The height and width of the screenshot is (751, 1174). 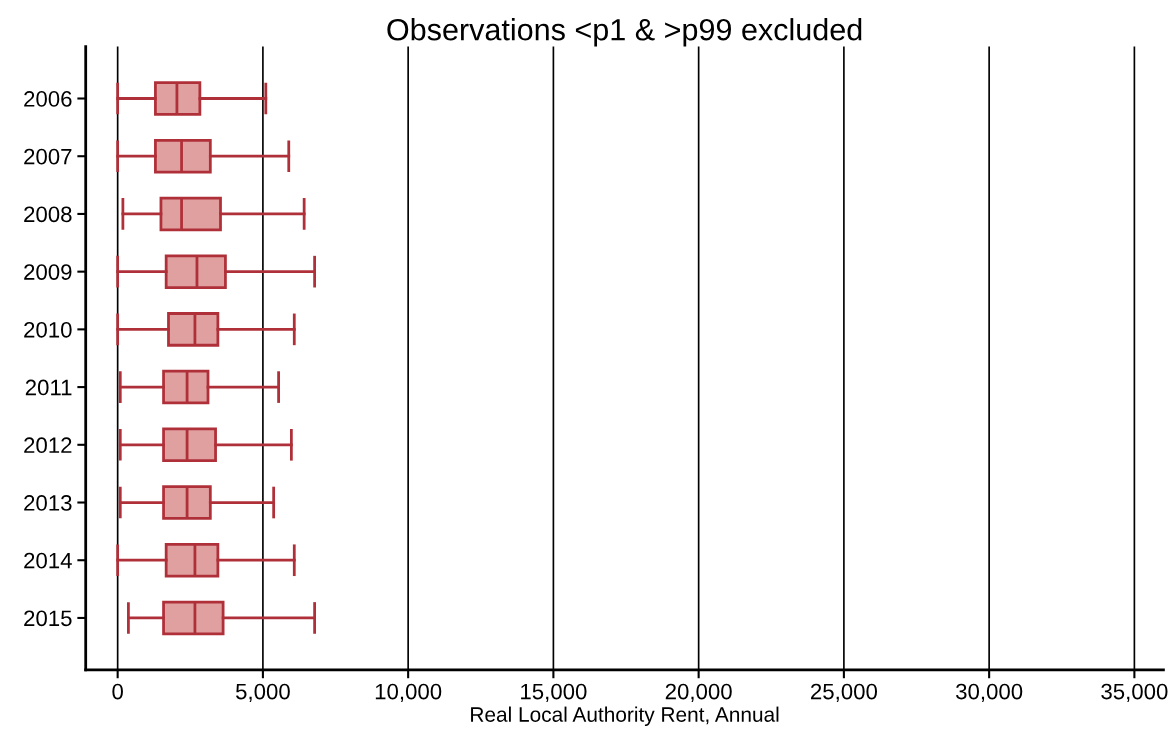 What do you see at coordinates (989, 693) in the screenshot?
I see `x-tick-label: 30,000` at bounding box center [989, 693].